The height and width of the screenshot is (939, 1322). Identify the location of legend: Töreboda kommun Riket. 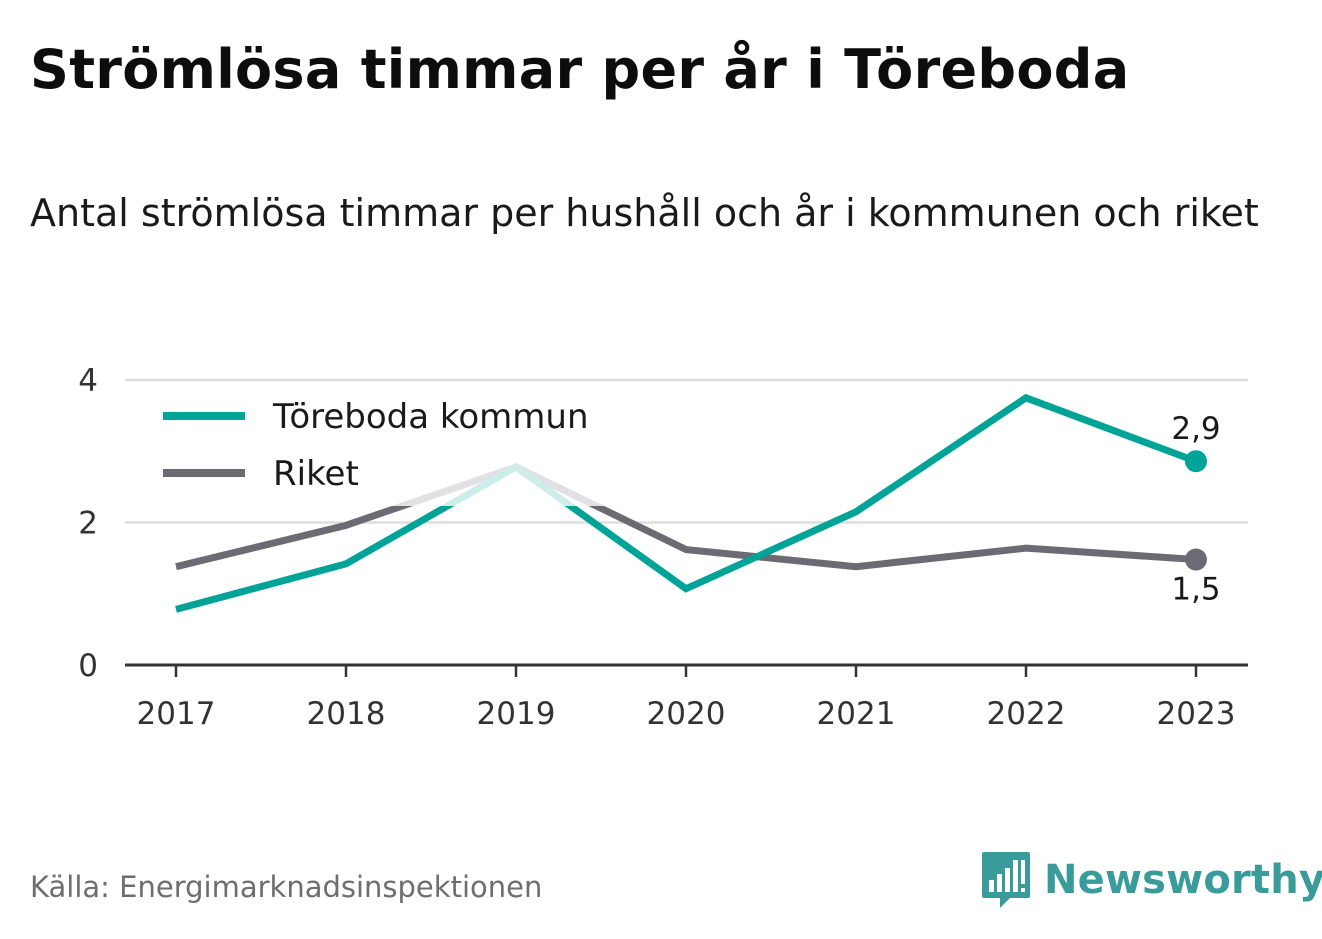
(389, 445).